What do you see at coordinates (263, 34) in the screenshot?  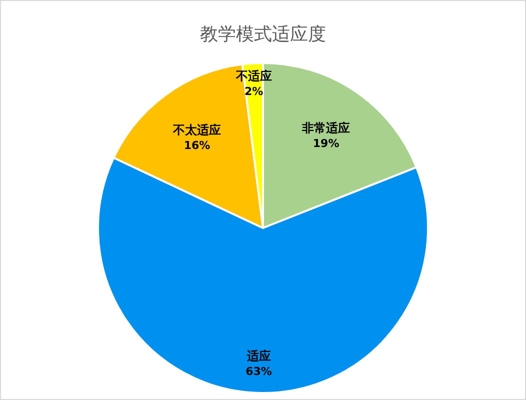 I see `chart-title: 教学模式适应度` at bounding box center [263, 34].